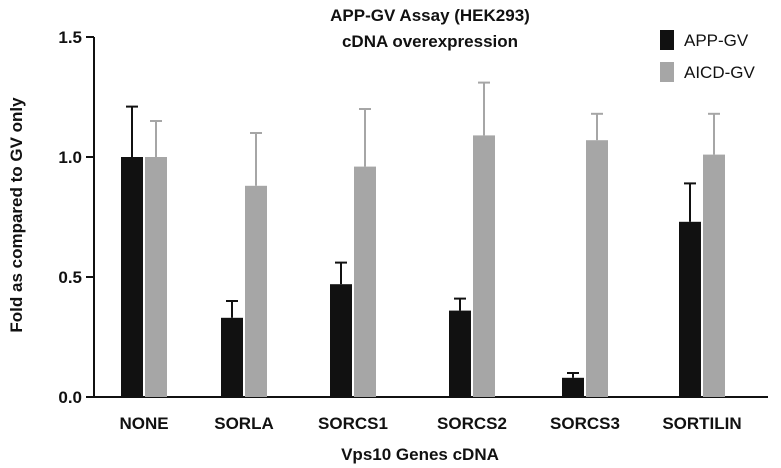  Describe the element at coordinates (244, 423) in the screenshot. I see `x-tick-label: SORLA` at that location.